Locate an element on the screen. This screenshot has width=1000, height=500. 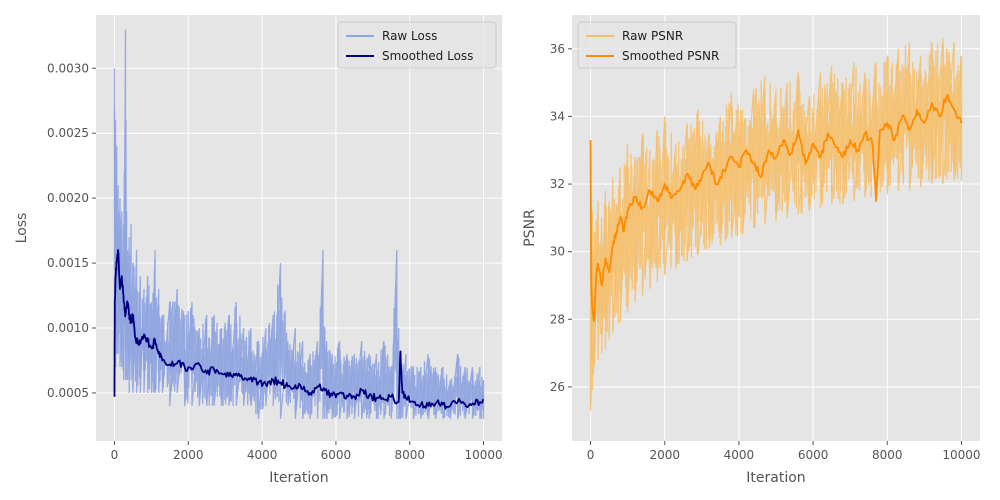
y-tick-label: 0.0005 is located at coordinates (68, 393).